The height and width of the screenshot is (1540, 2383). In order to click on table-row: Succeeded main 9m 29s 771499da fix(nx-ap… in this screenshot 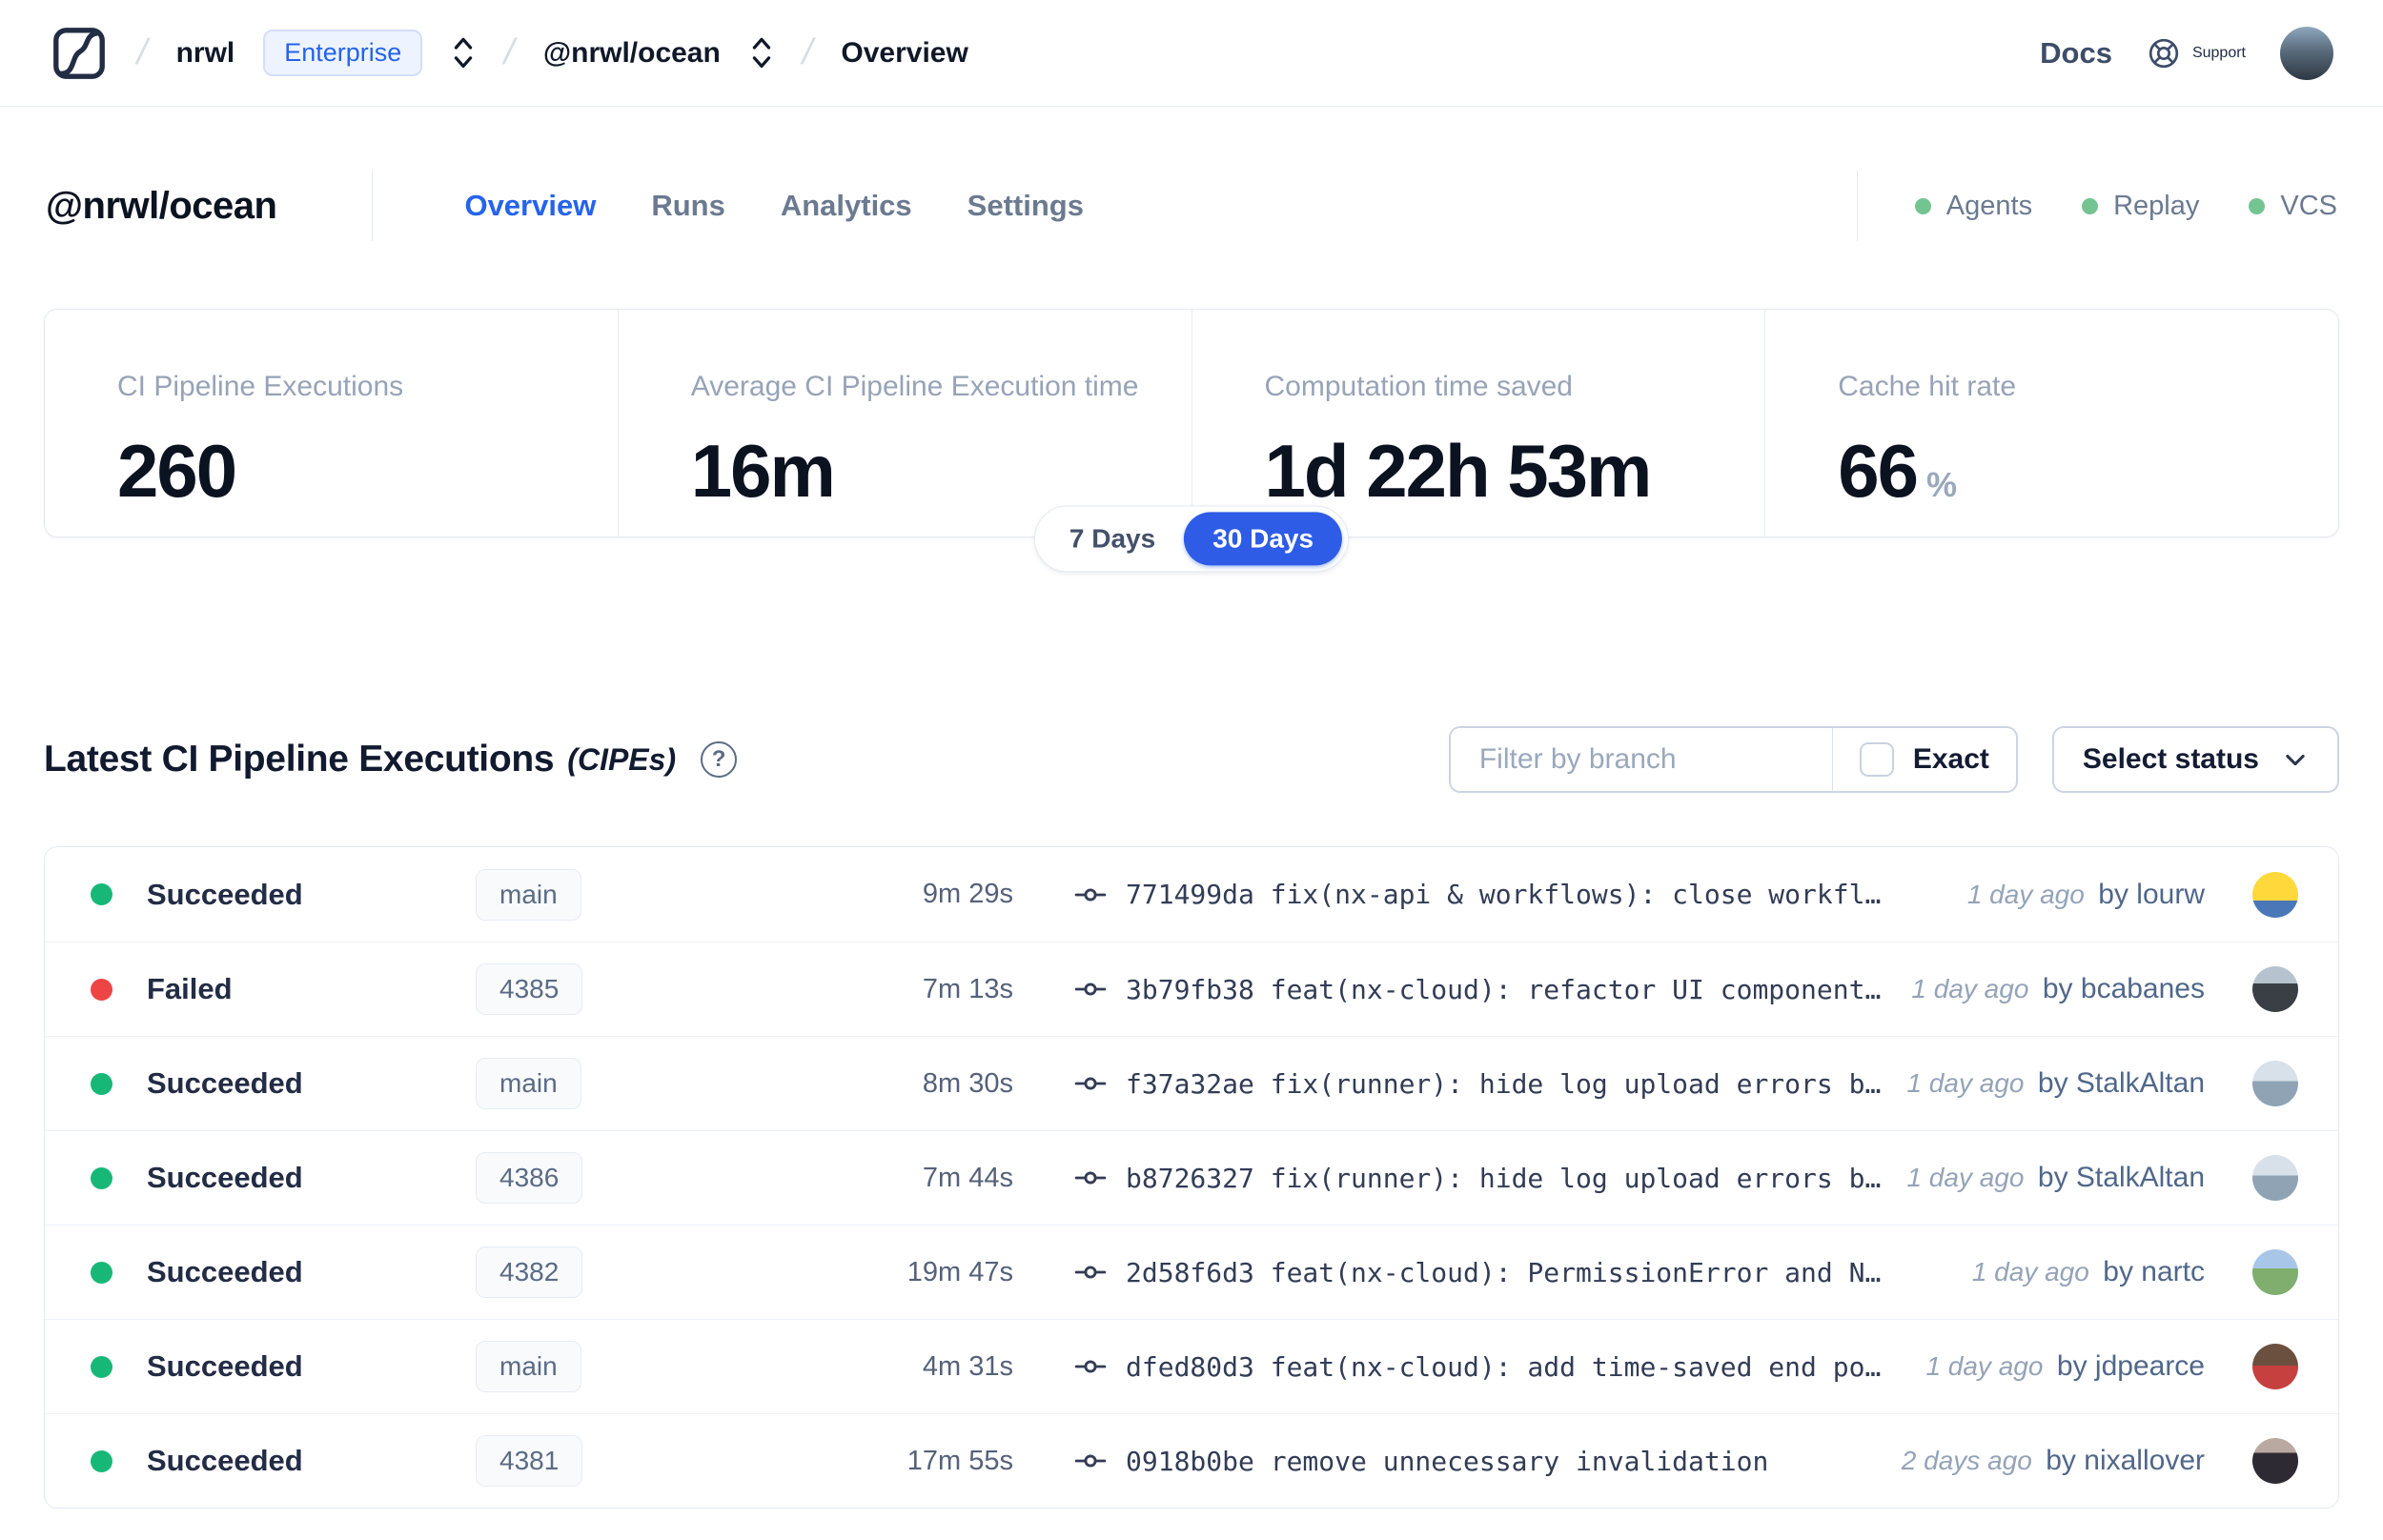, I will do `click(1191, 894)`.